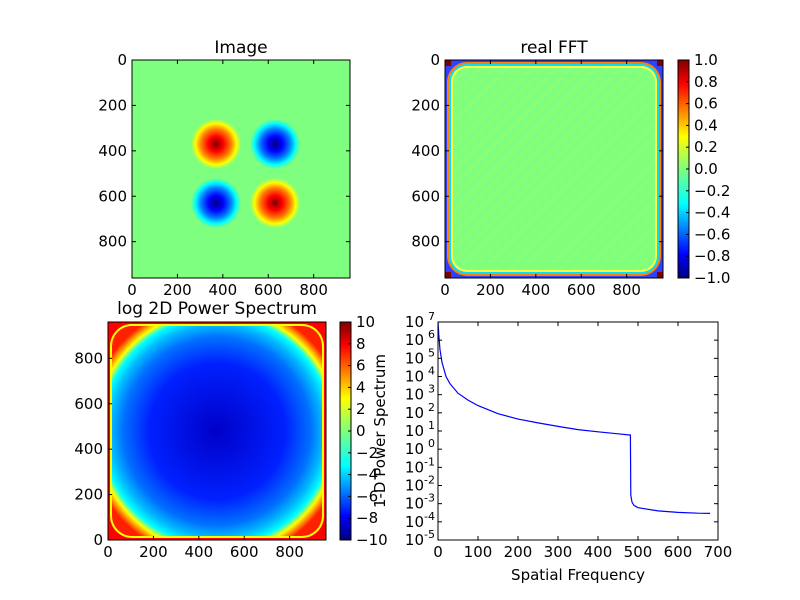 The image size is (800, 600). I want to click on fft-xtick-label: 600, so click(581, 290).